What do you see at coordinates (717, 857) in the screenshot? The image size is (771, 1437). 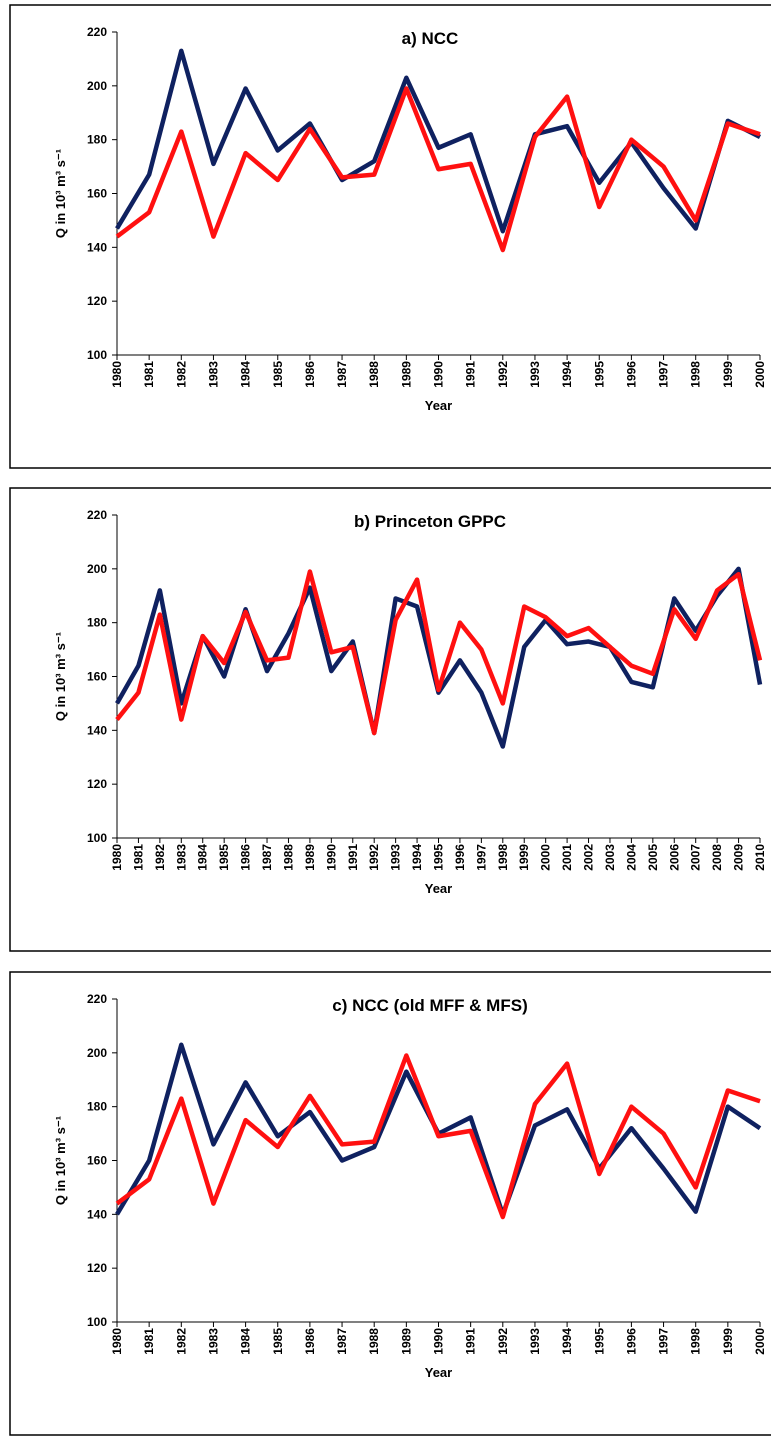 I see `x-tick-label: 2008` at bounding box center [717, 857].